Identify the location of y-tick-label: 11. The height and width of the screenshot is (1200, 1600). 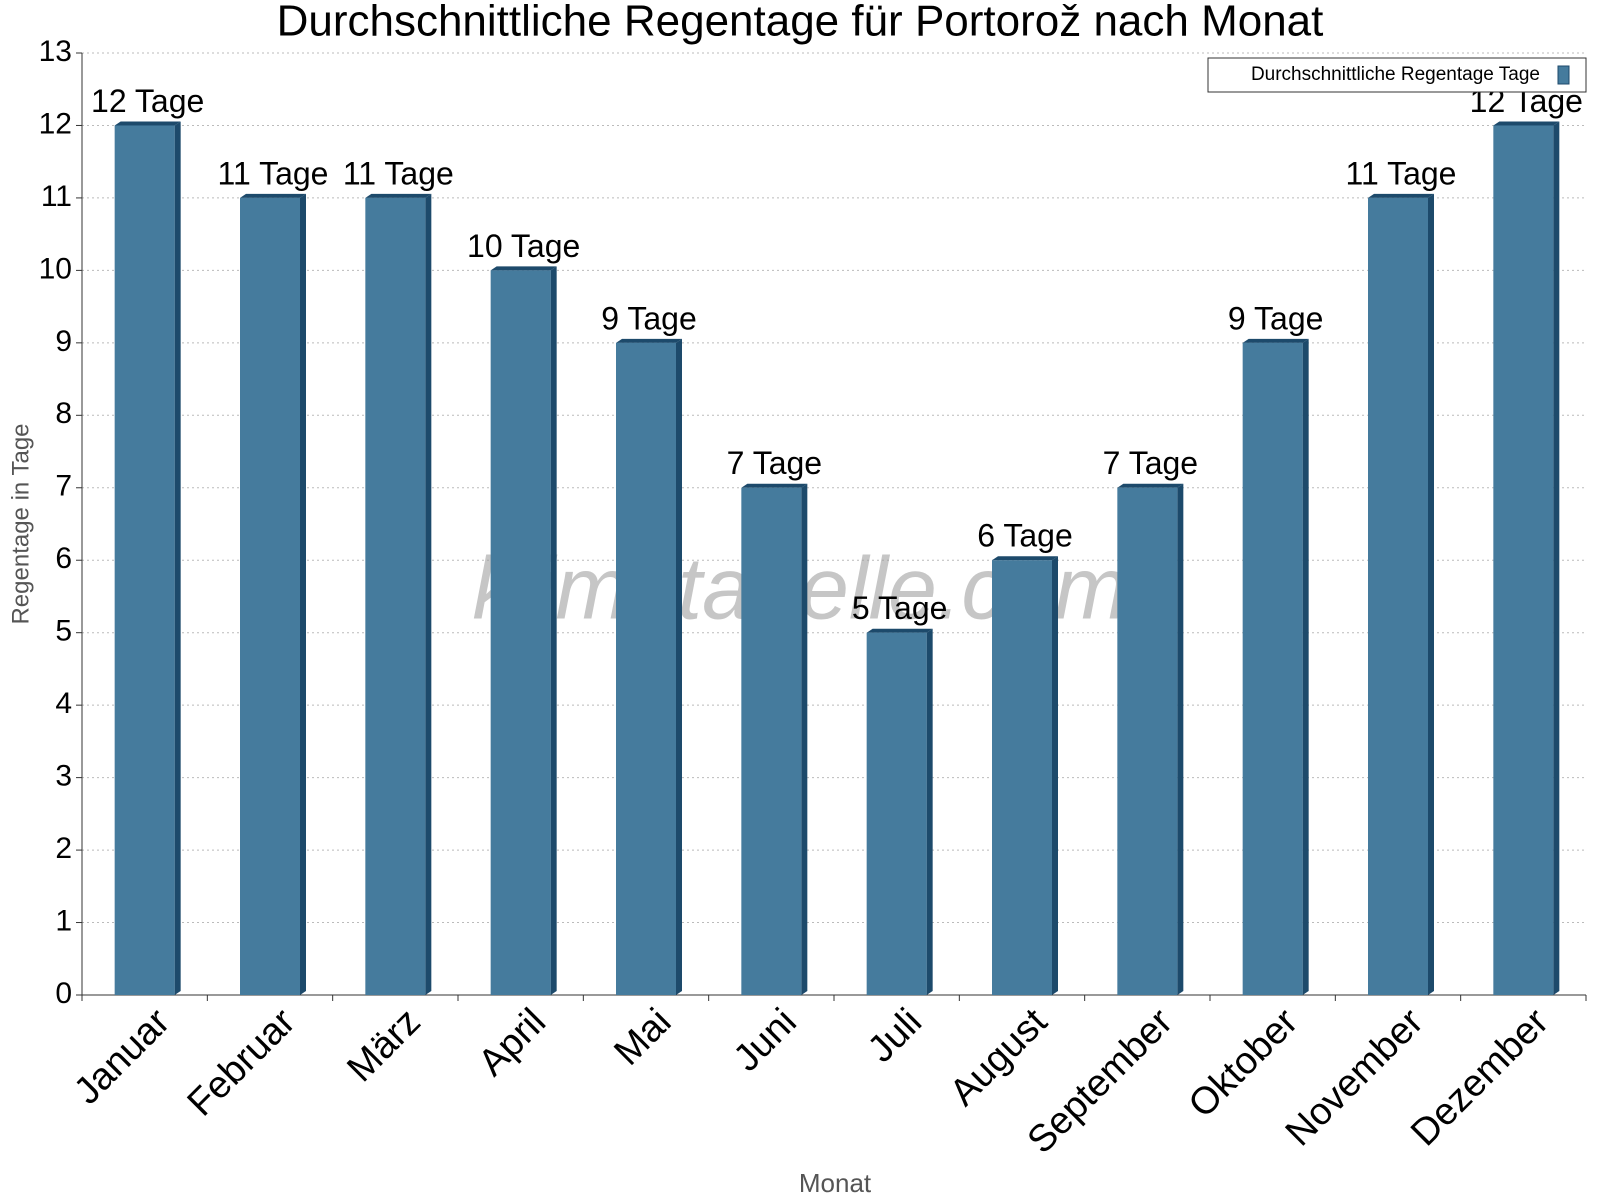
(56, 196).